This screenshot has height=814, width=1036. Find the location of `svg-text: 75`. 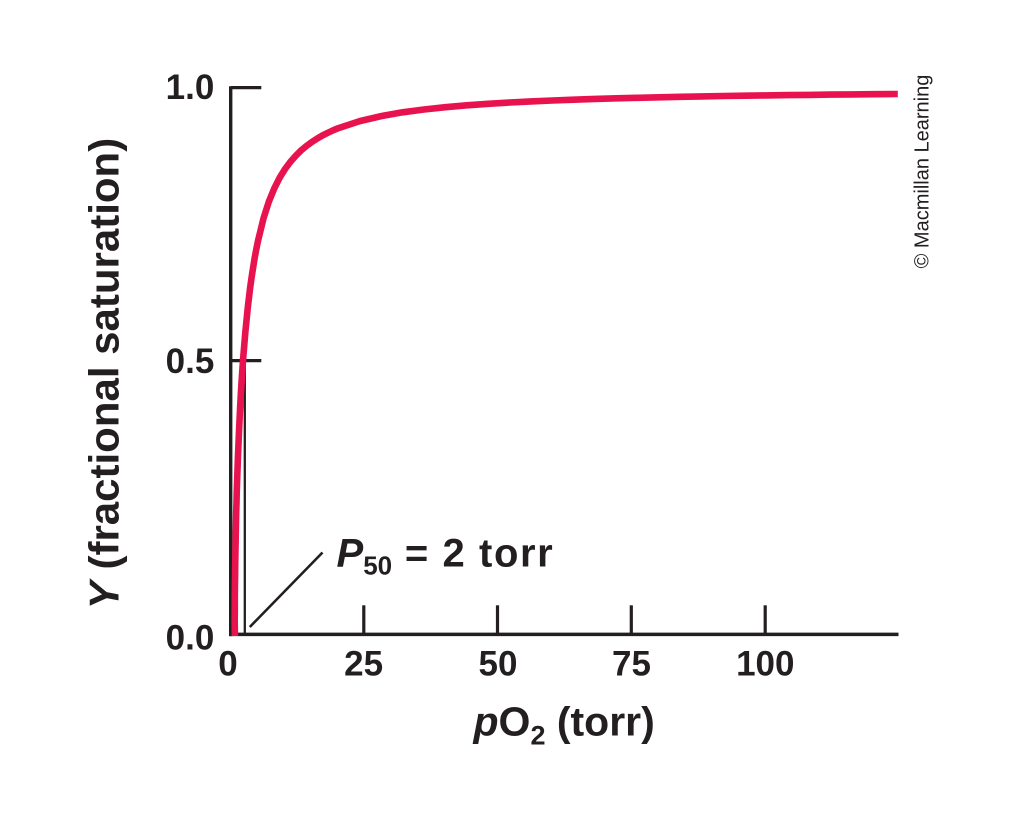

svg-text: 75 is located at coordinates (631, 663).